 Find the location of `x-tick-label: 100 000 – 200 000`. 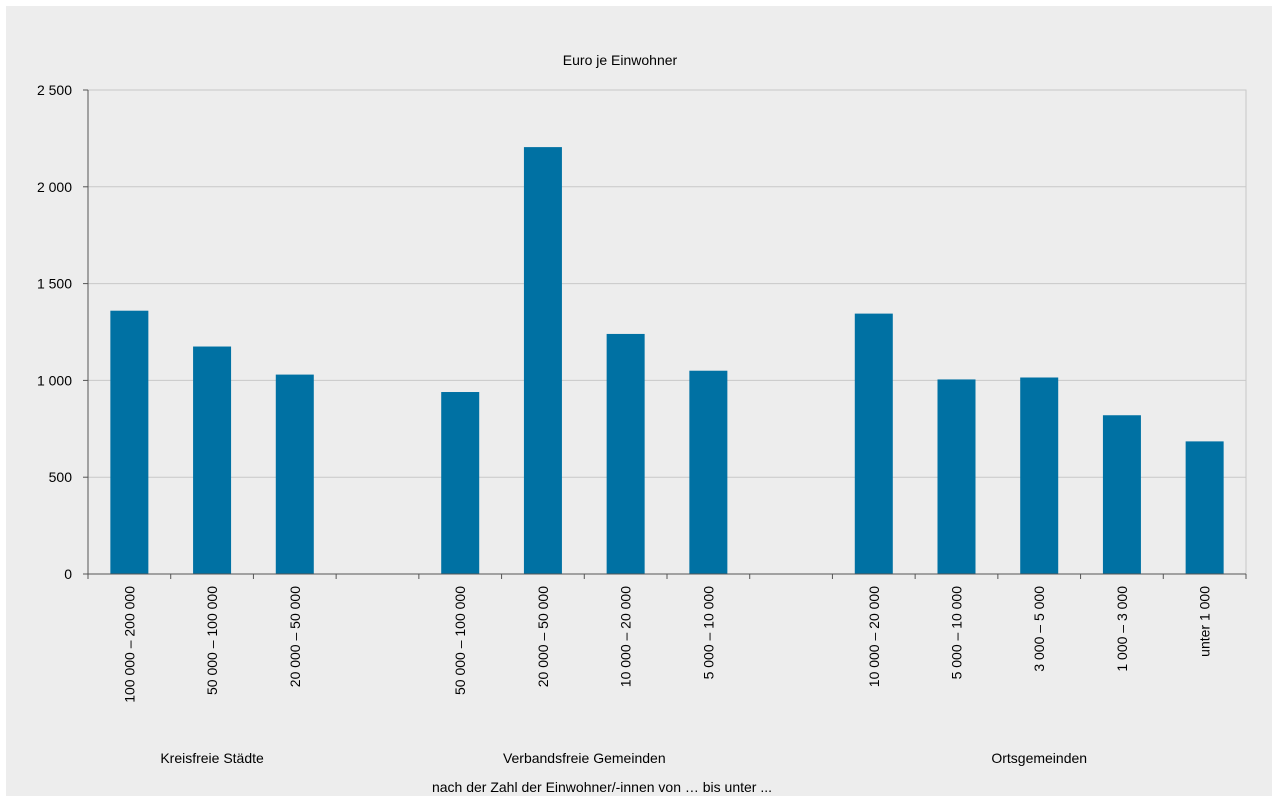

x-tick-label: 100 000 – 200 000 is located at coordinates (129, 644).